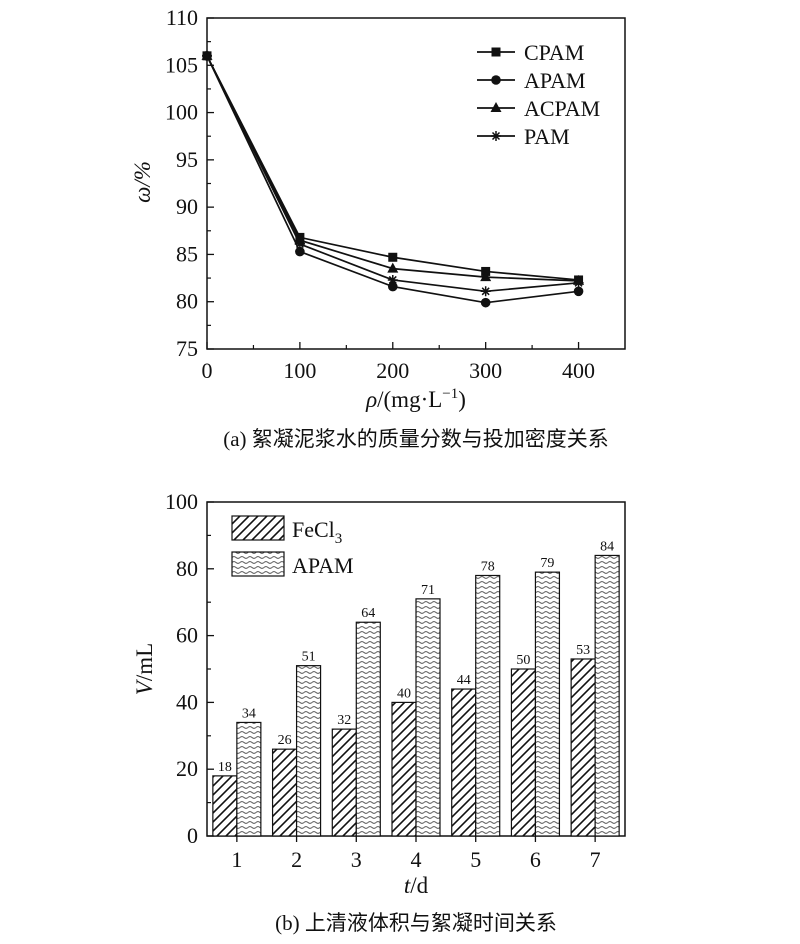 The width and height of the screenshot is (800, 944). What do you see at coordinates (607, 546) in the screenshot?
I see `data-label-apam: 84` at bounding box center [607, 546].